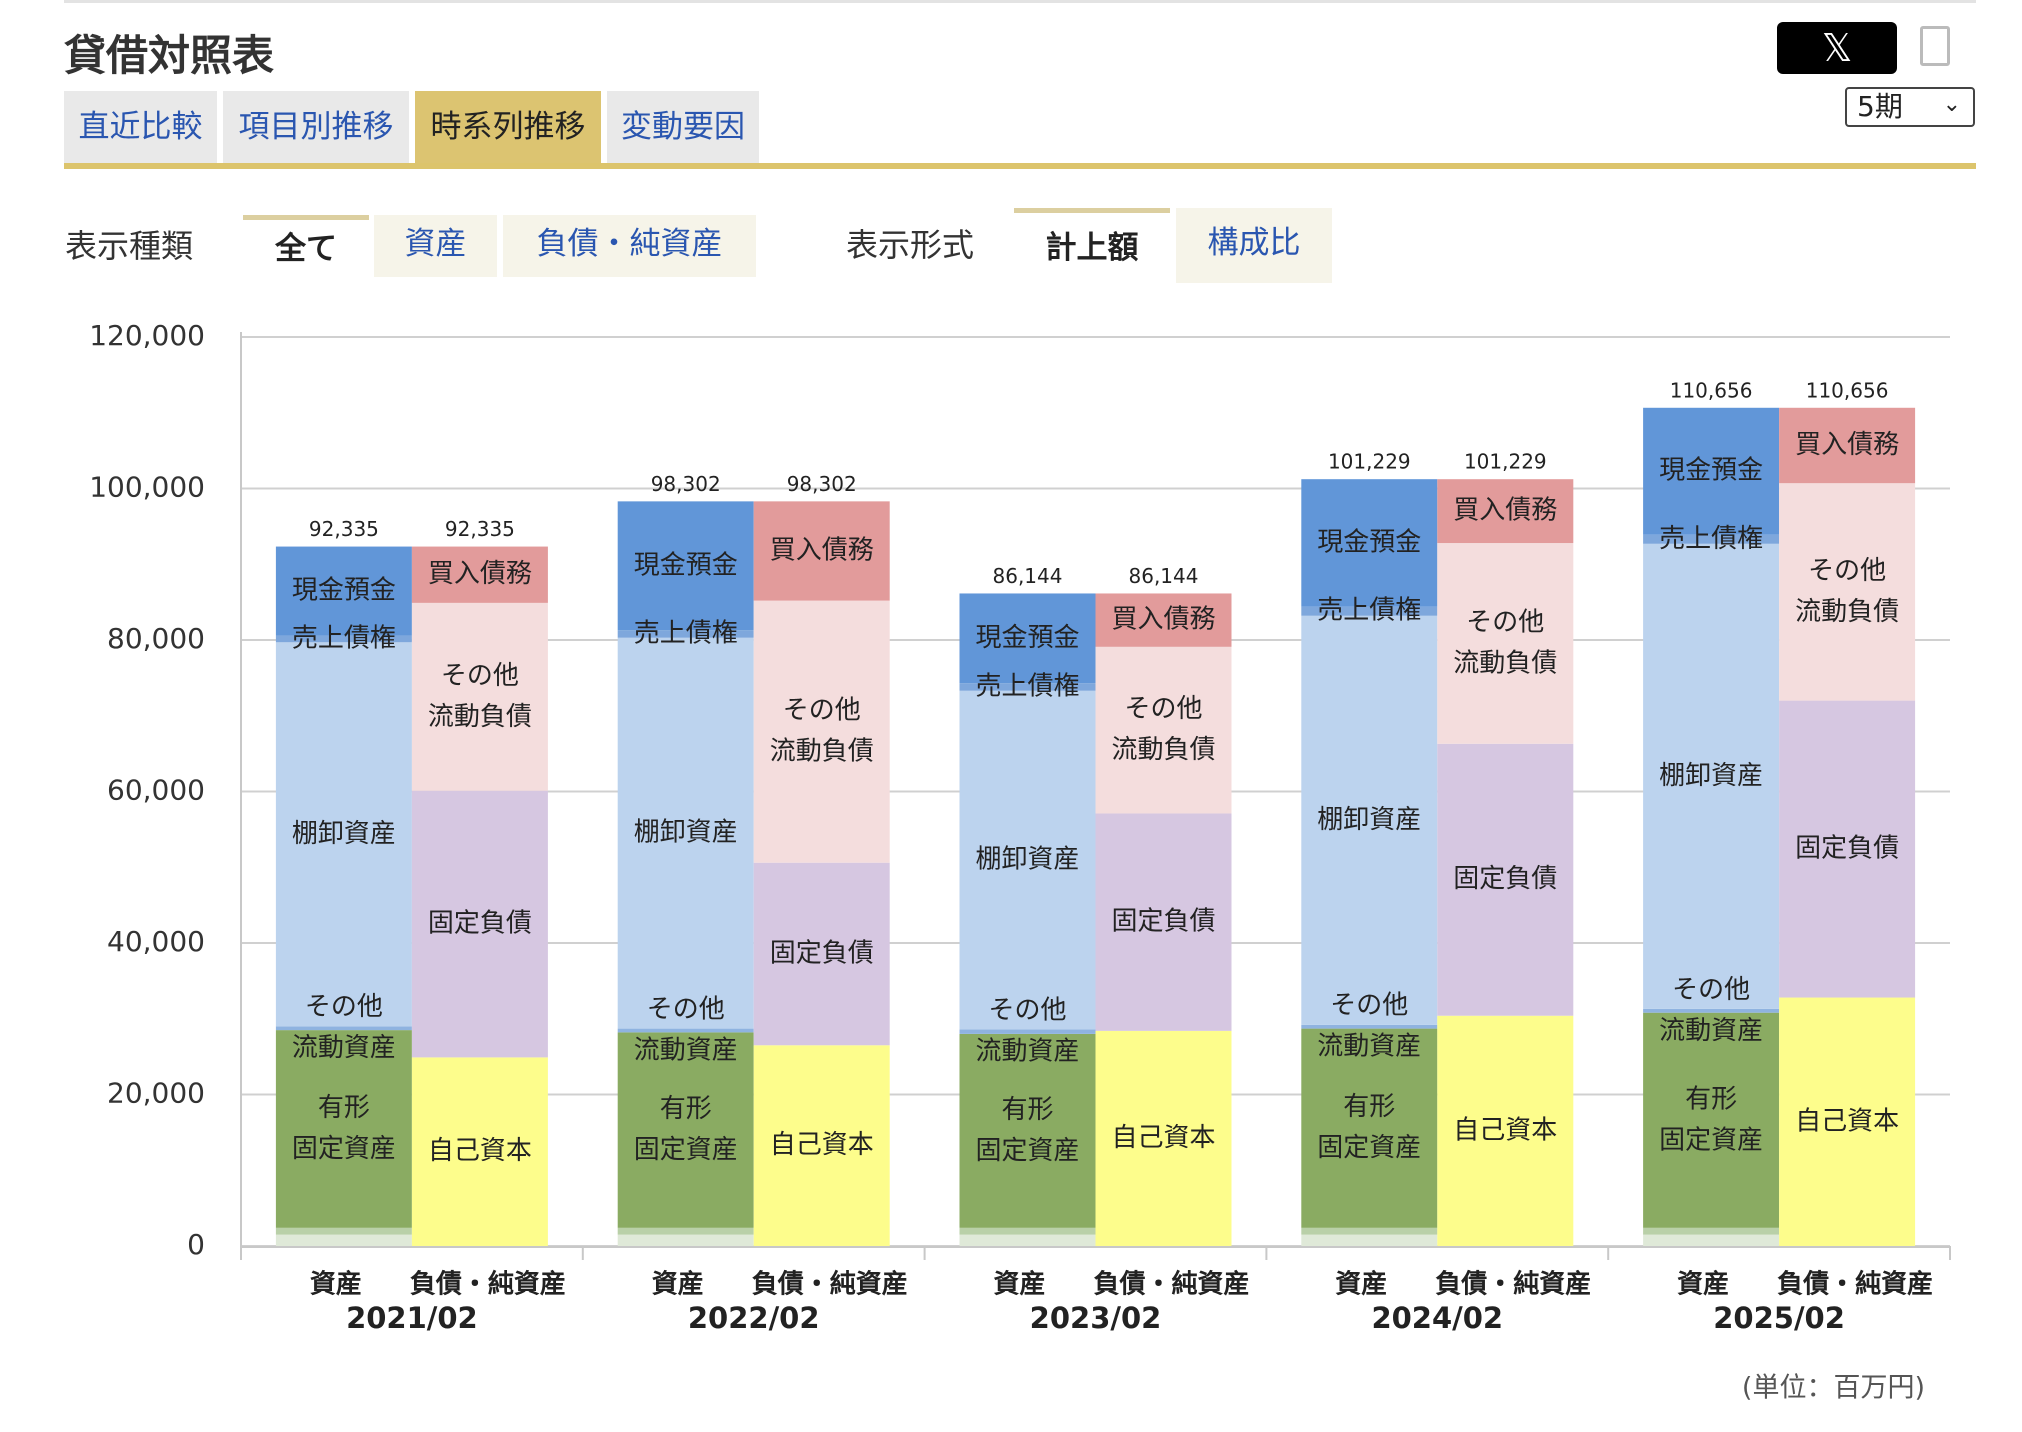  Describe the element at coordinates (1951, 104) in the screenshot. I see `chevron: ⌄` at that location.